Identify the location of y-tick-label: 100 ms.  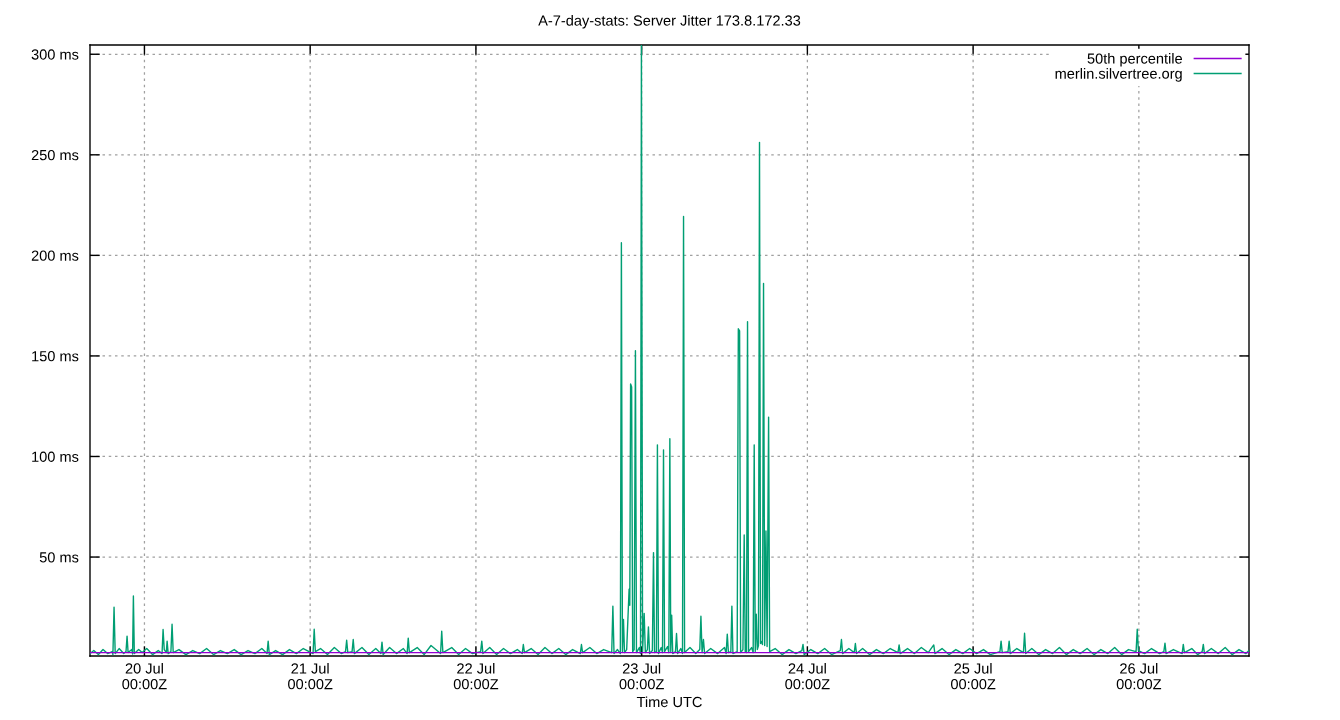
(55, 456).